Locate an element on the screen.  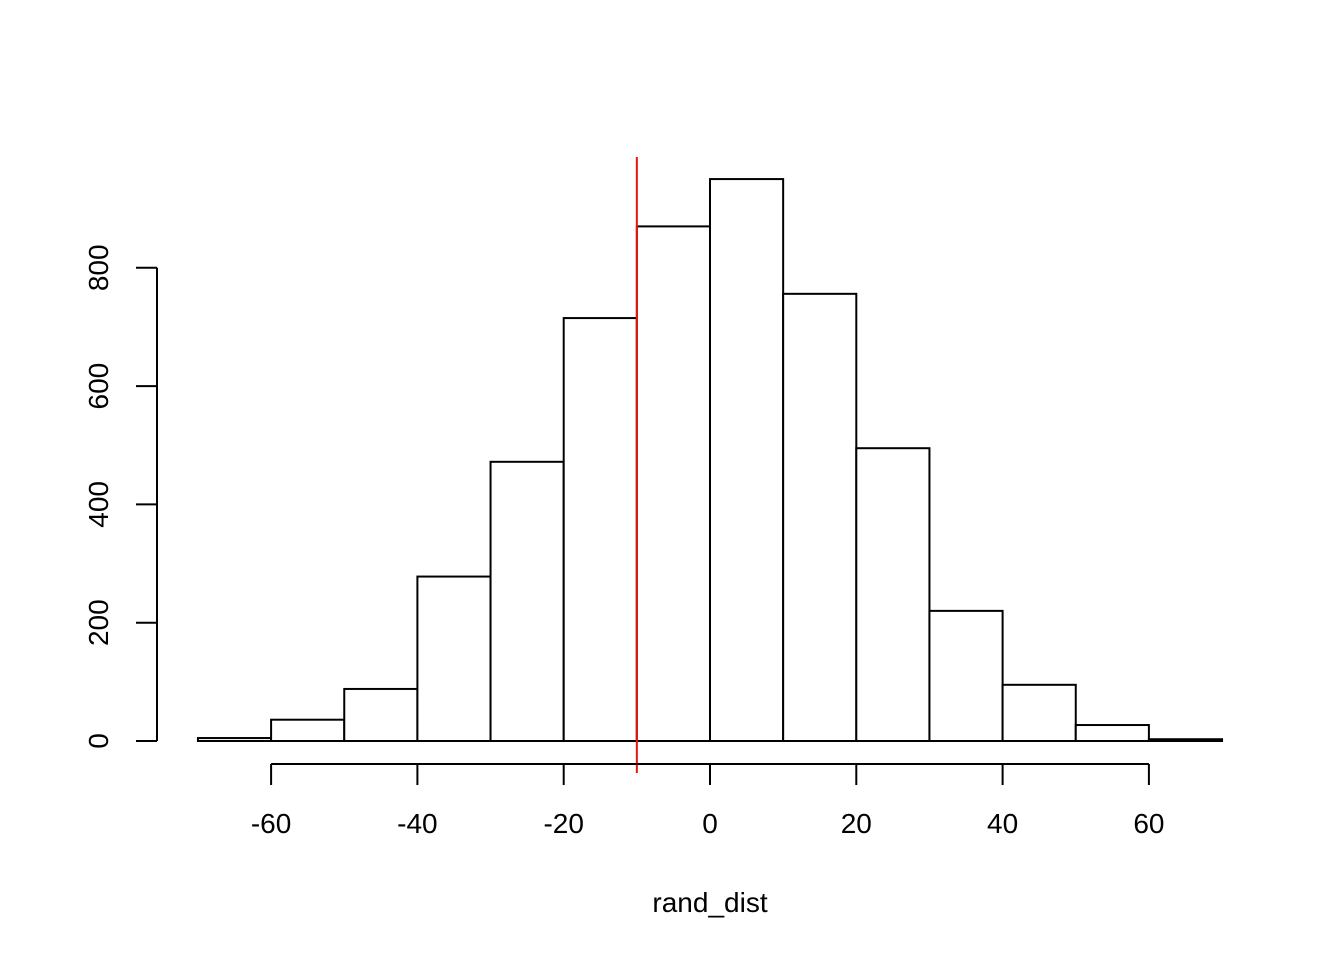
x-tick-label: 0 is located at coordinates (710, 823).